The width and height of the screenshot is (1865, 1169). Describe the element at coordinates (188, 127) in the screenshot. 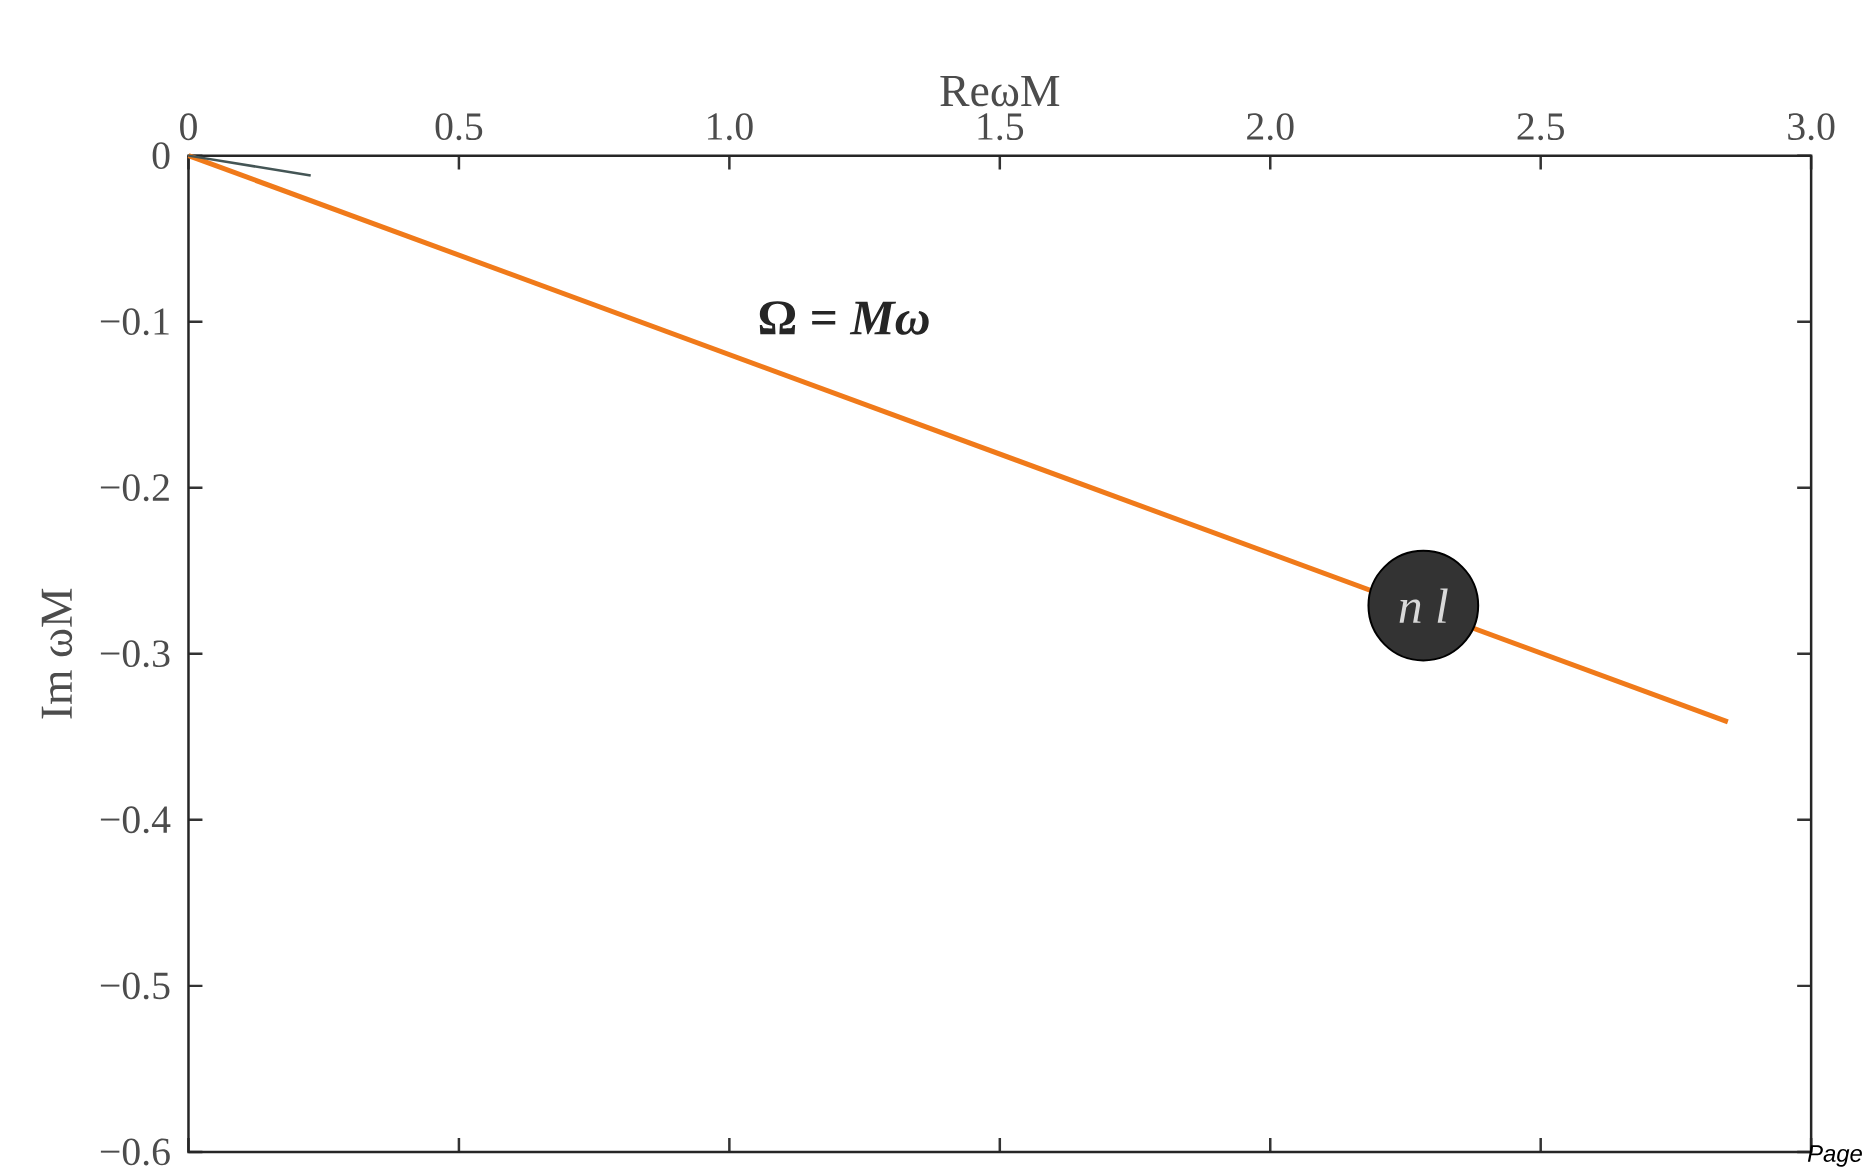

I see `x-tick-label: 0` at that location.